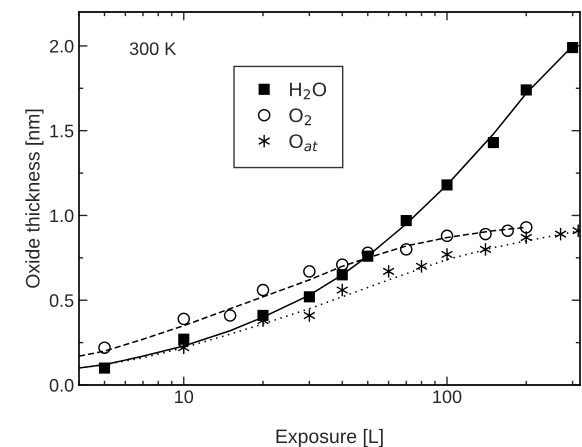  What do you see at coordinates (62, 46) in the screenshot?
I see `y-tick-label: 2.0` at bounding box center [62, 46].